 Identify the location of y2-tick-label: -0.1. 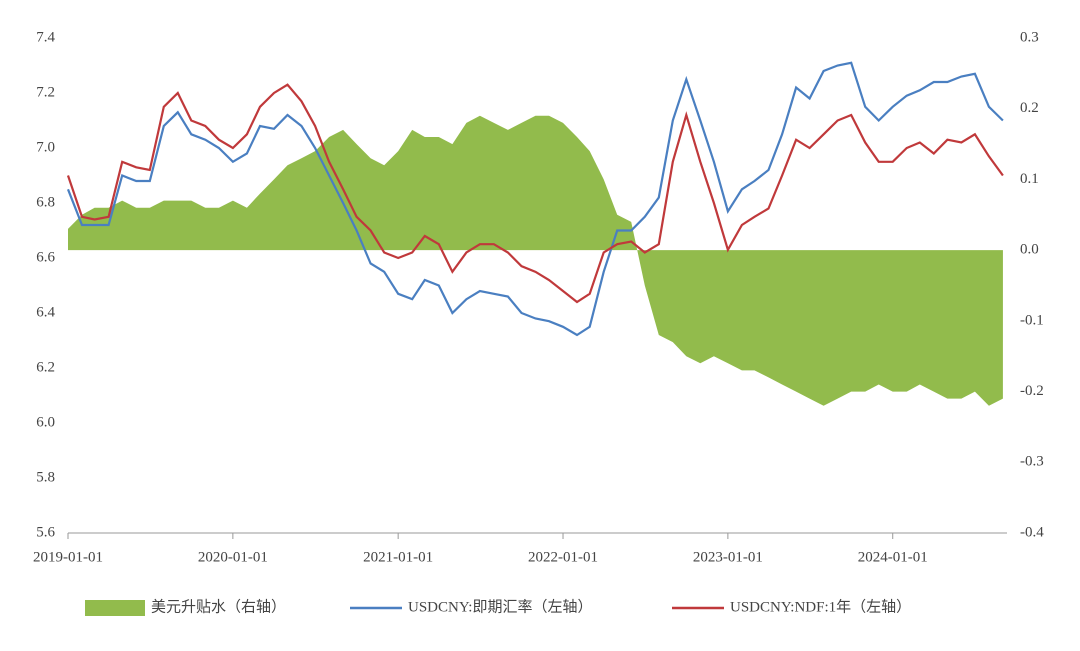
(1032, 320).